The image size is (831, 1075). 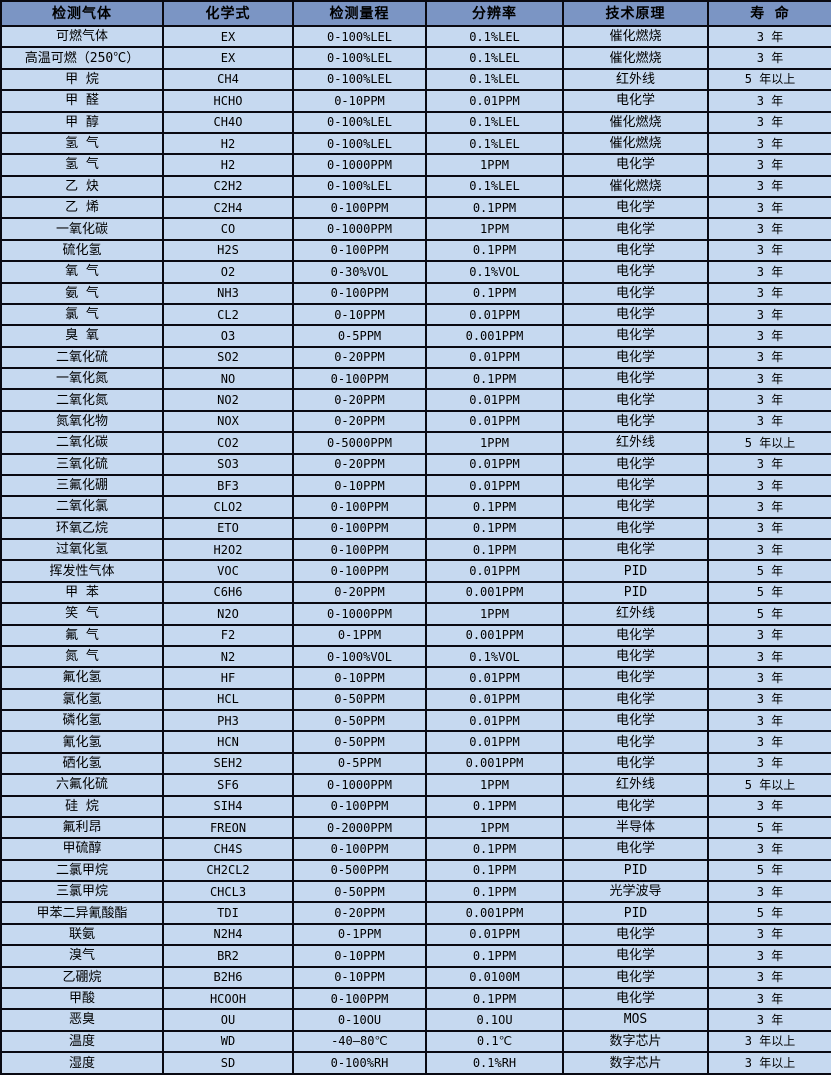 What do you see at coordinates (82, 79) in the screenshot?
I see `cell-gas: 甲 烷` at bounding box center [82, 79].